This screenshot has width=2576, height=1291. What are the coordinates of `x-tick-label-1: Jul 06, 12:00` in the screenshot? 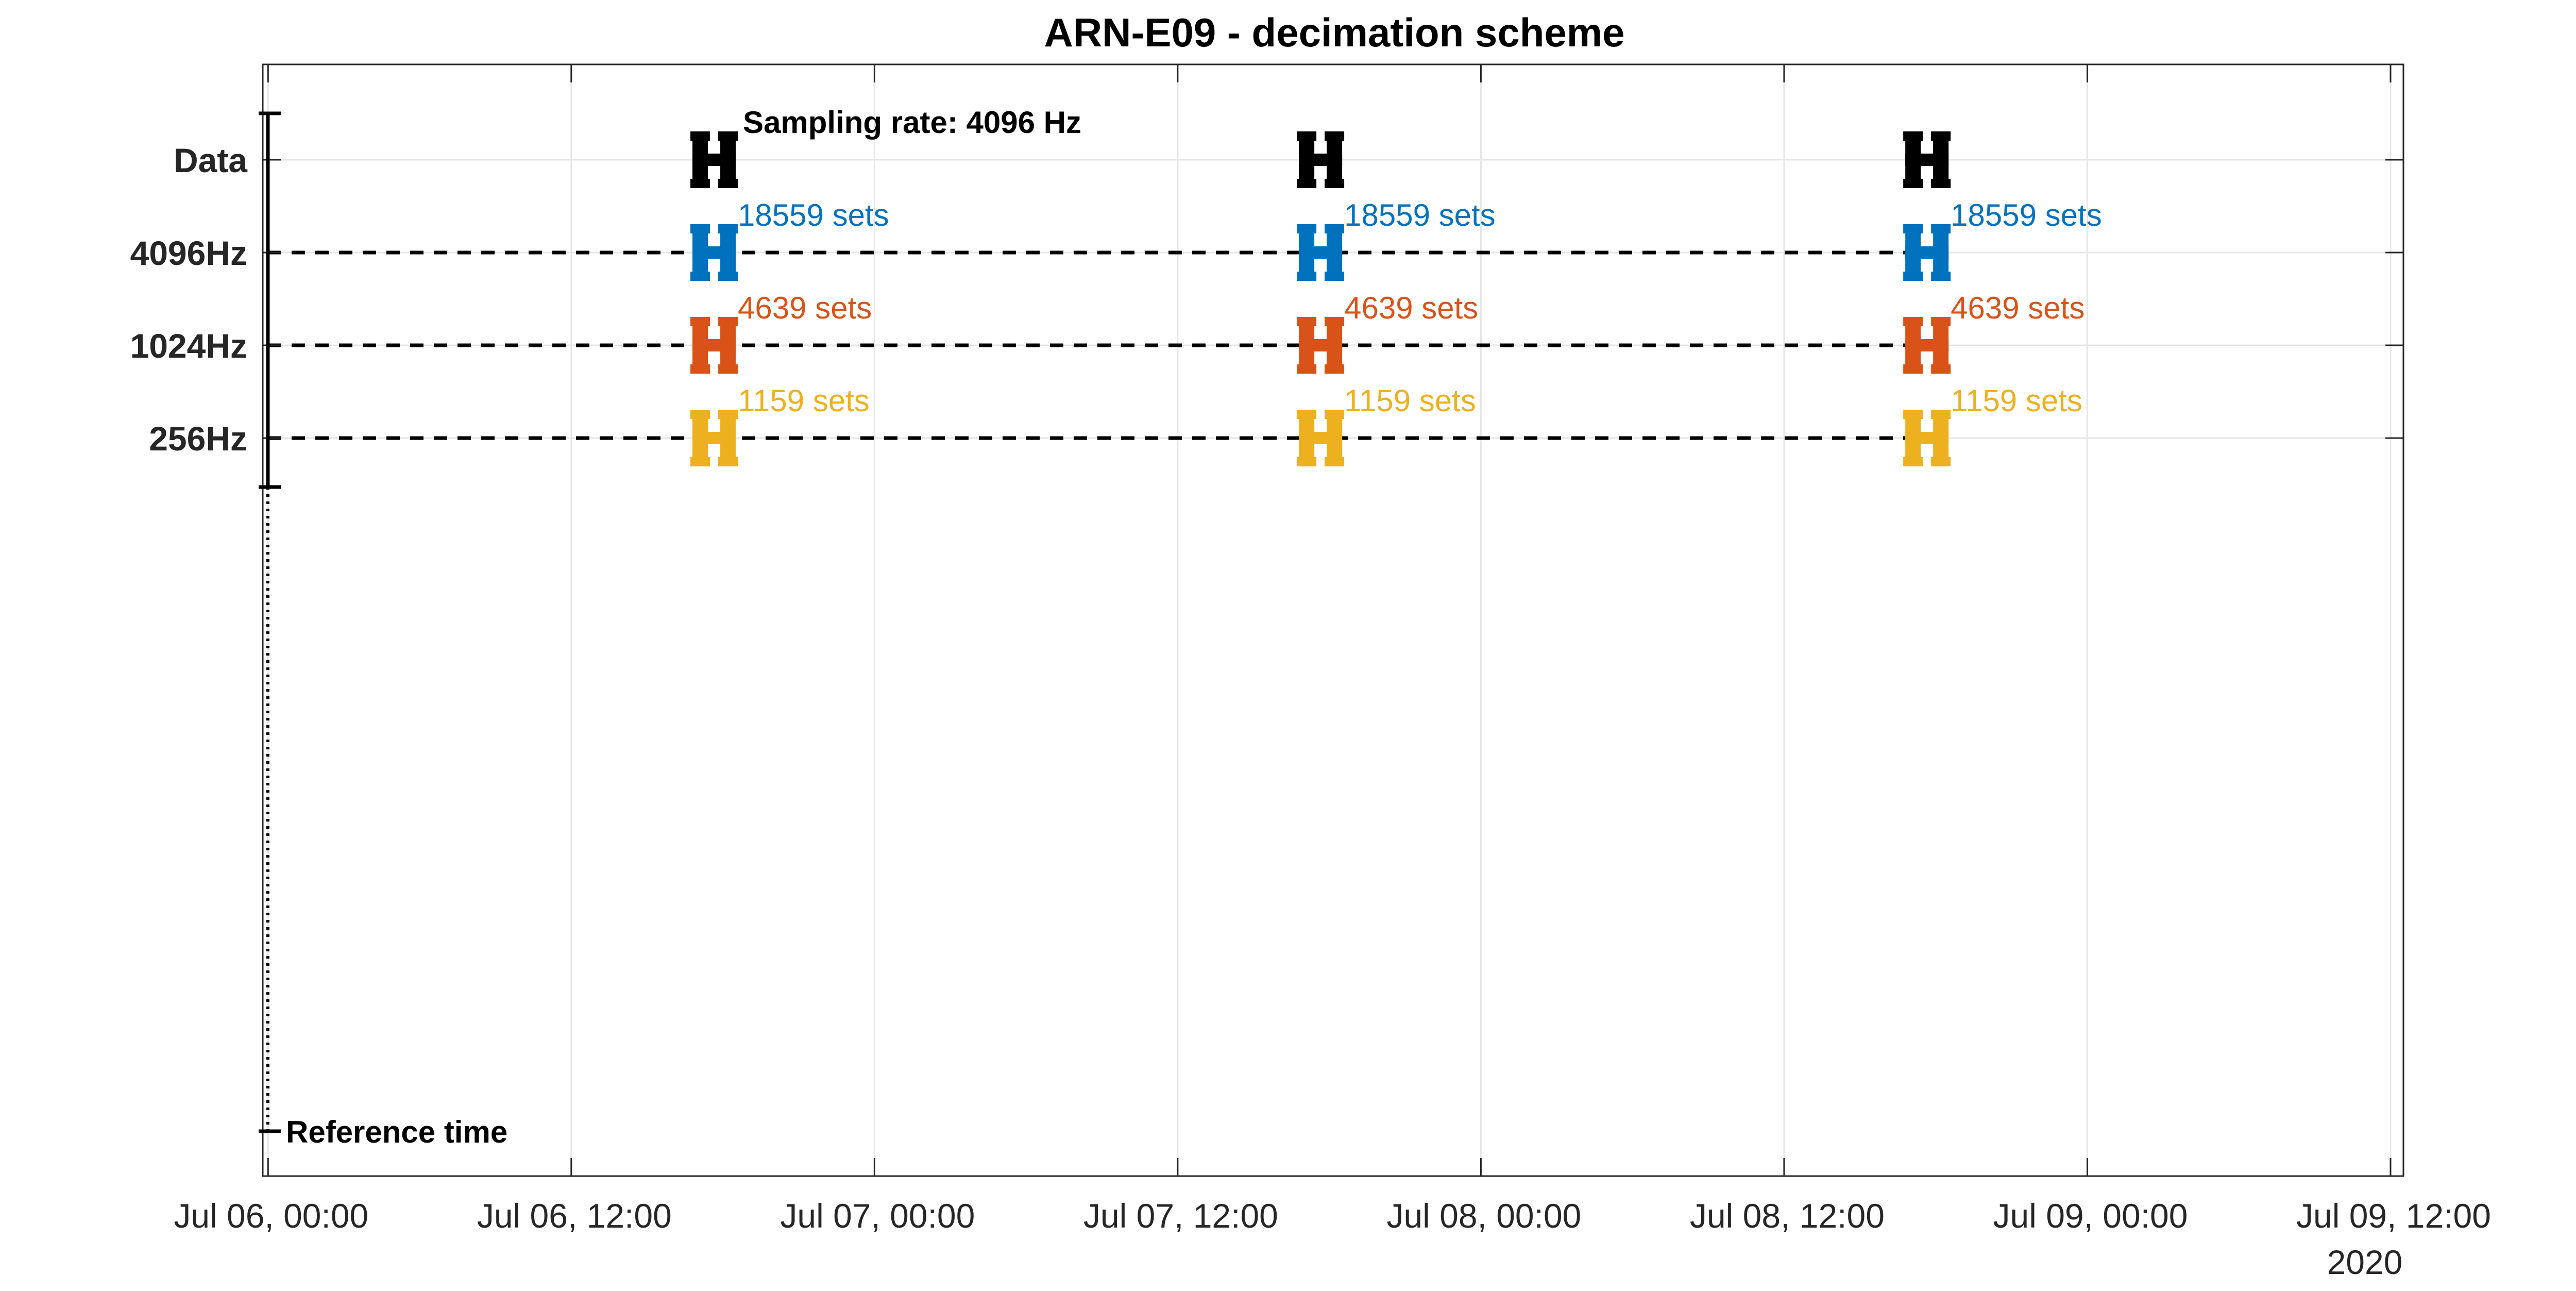 It's located at (574, 1216).